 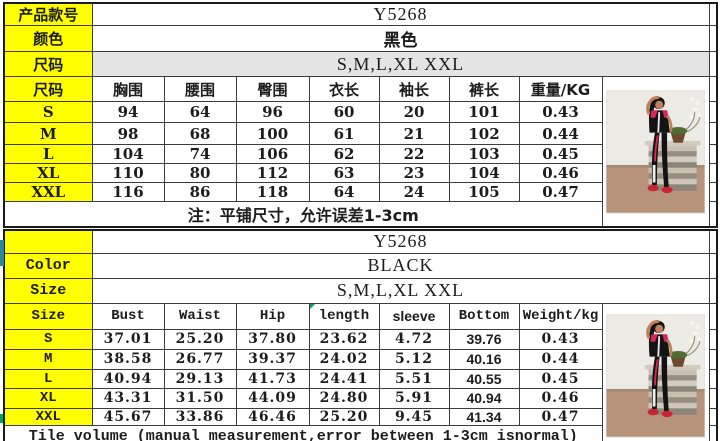 What do you see at coordinates (344, 89) in the screenshot?
I see `header-length: 衣长` at bounding box center [344, 89].